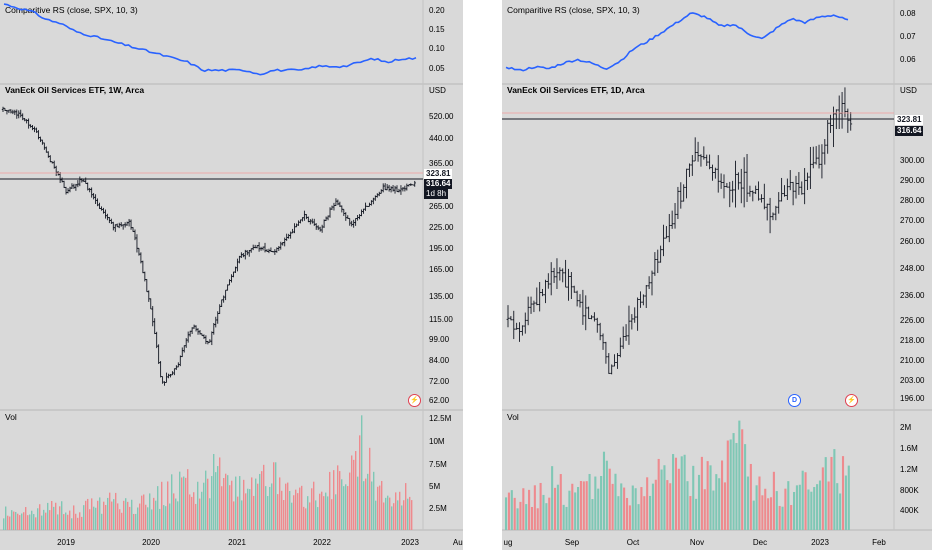 The height and width of the screenshot is (550, 932). What do you see at coordinates (909, 448) in the screenshot?
I see `volume-axis-tick: 1.6M` at bounding box center [909, 448].